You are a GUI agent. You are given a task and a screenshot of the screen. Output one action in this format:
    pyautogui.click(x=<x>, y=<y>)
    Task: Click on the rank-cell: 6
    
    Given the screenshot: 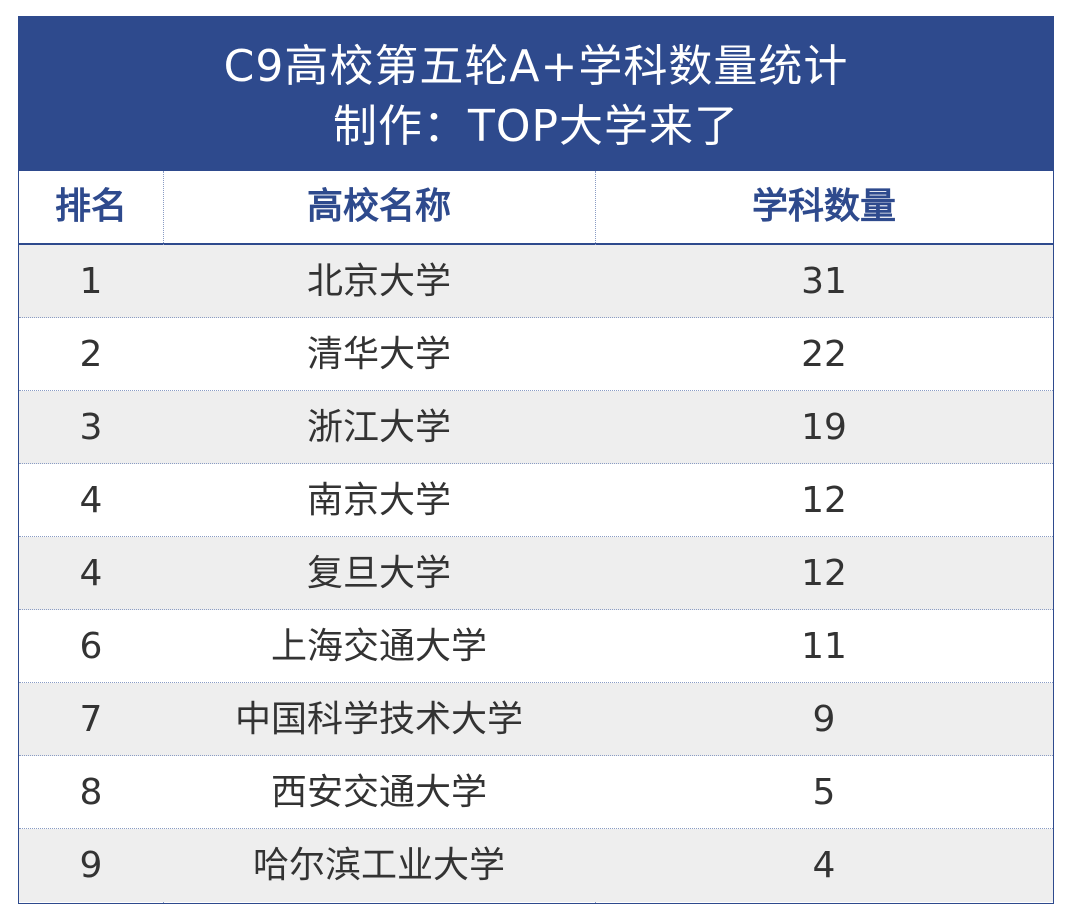 What is the action you would take?
    pyautogui.click(x=91, y=646)
    